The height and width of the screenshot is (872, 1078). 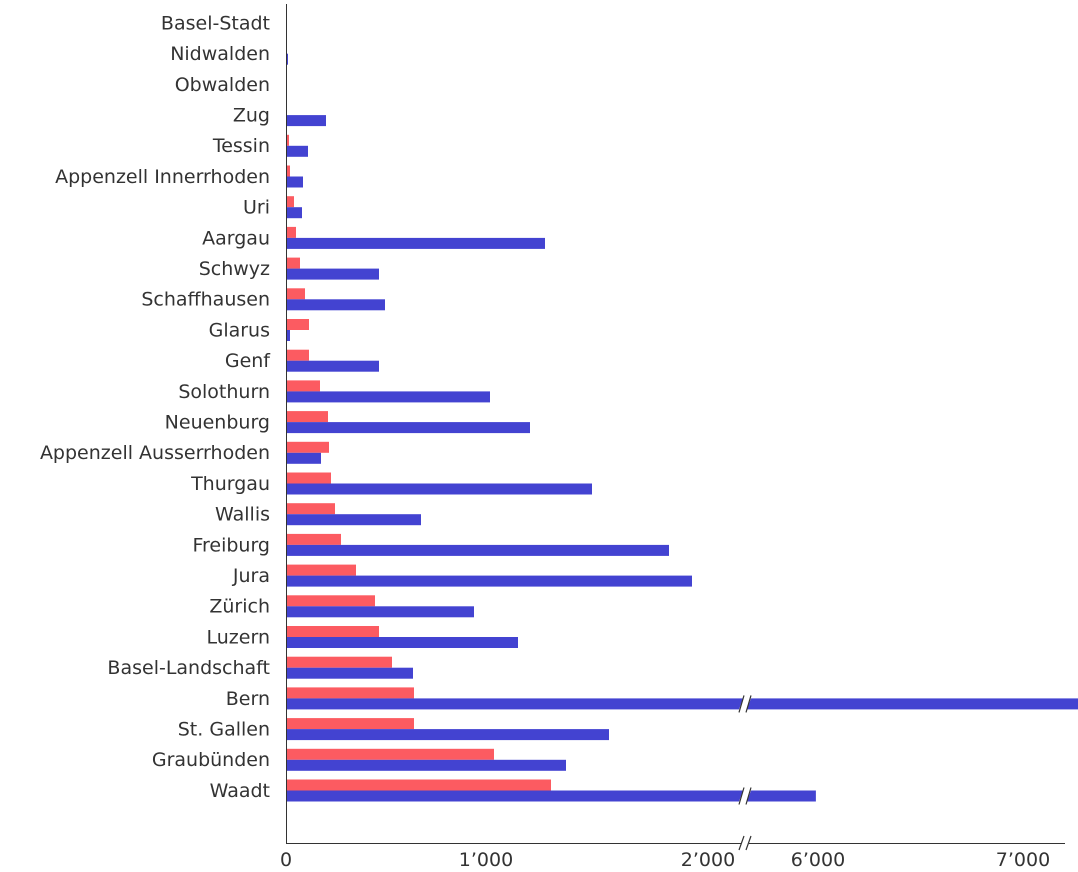 What do you see at coordinates (217, 422) in the screenshot?
I see `category-label: Neuenburg` at bounding box center [217, 422].